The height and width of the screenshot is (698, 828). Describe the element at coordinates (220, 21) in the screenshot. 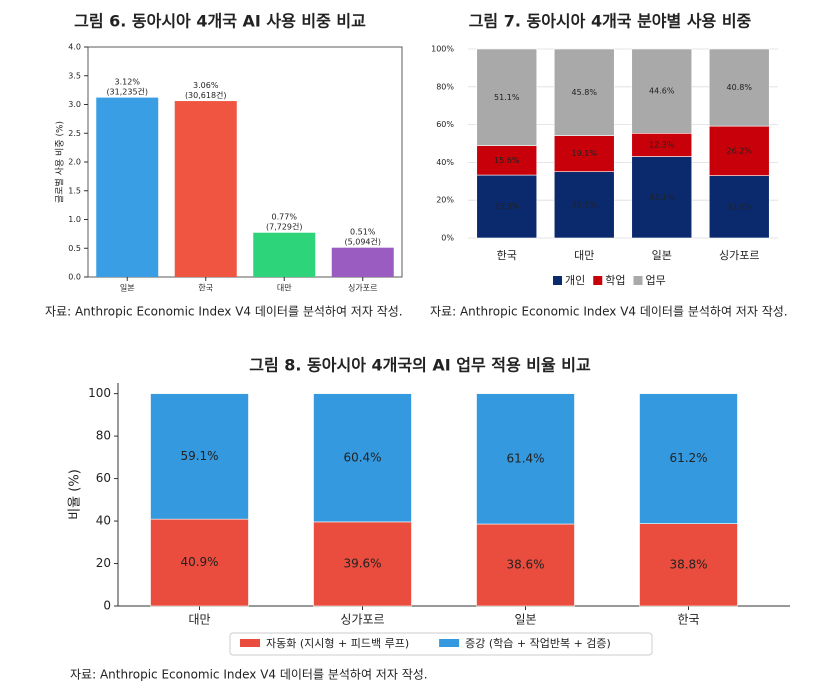

I see `chart-title: 그림 6. 동아시아 4개국 AI 사용 비중 비교` at that location.